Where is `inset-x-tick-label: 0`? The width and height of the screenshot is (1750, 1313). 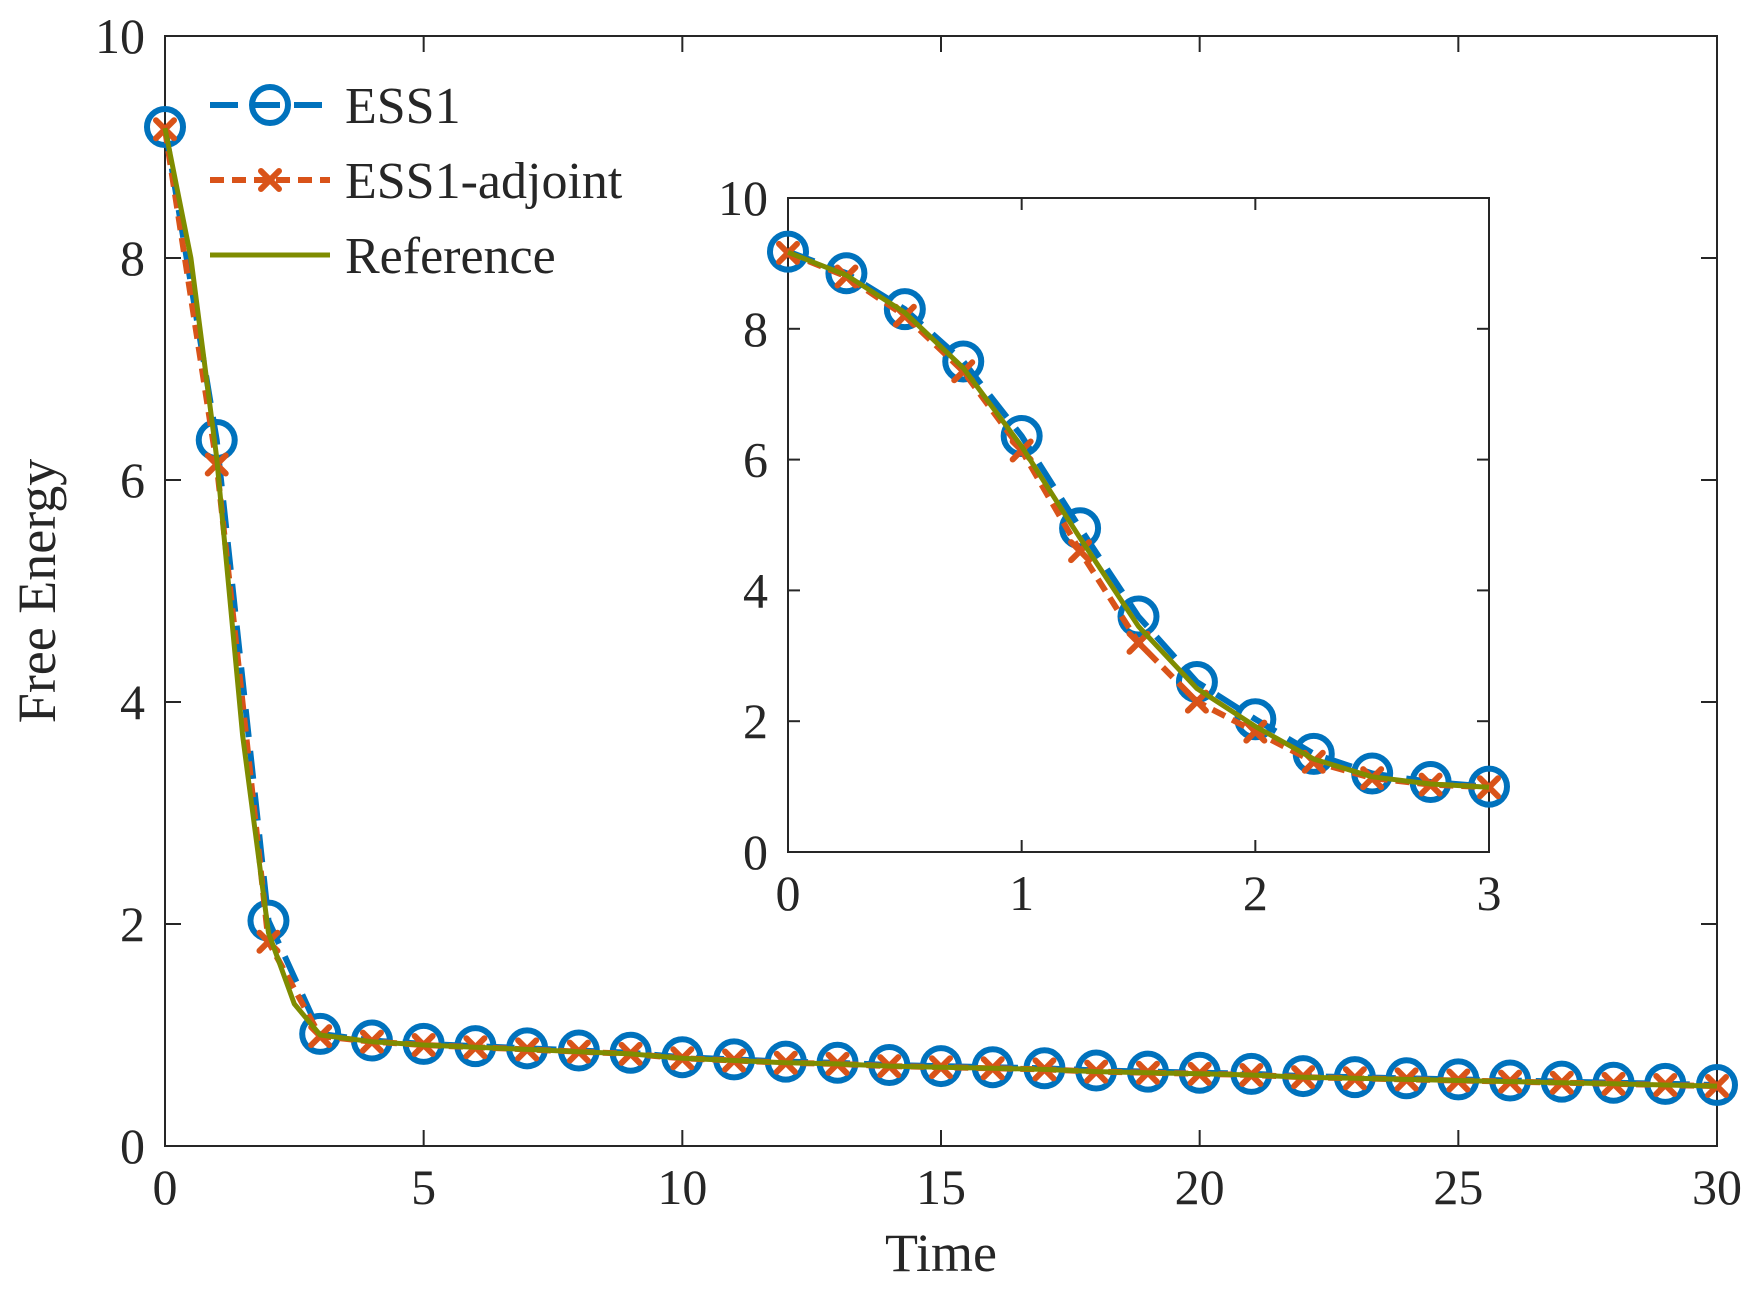 inset-x-tick-label: 0 is located at coordinates (788, 893).